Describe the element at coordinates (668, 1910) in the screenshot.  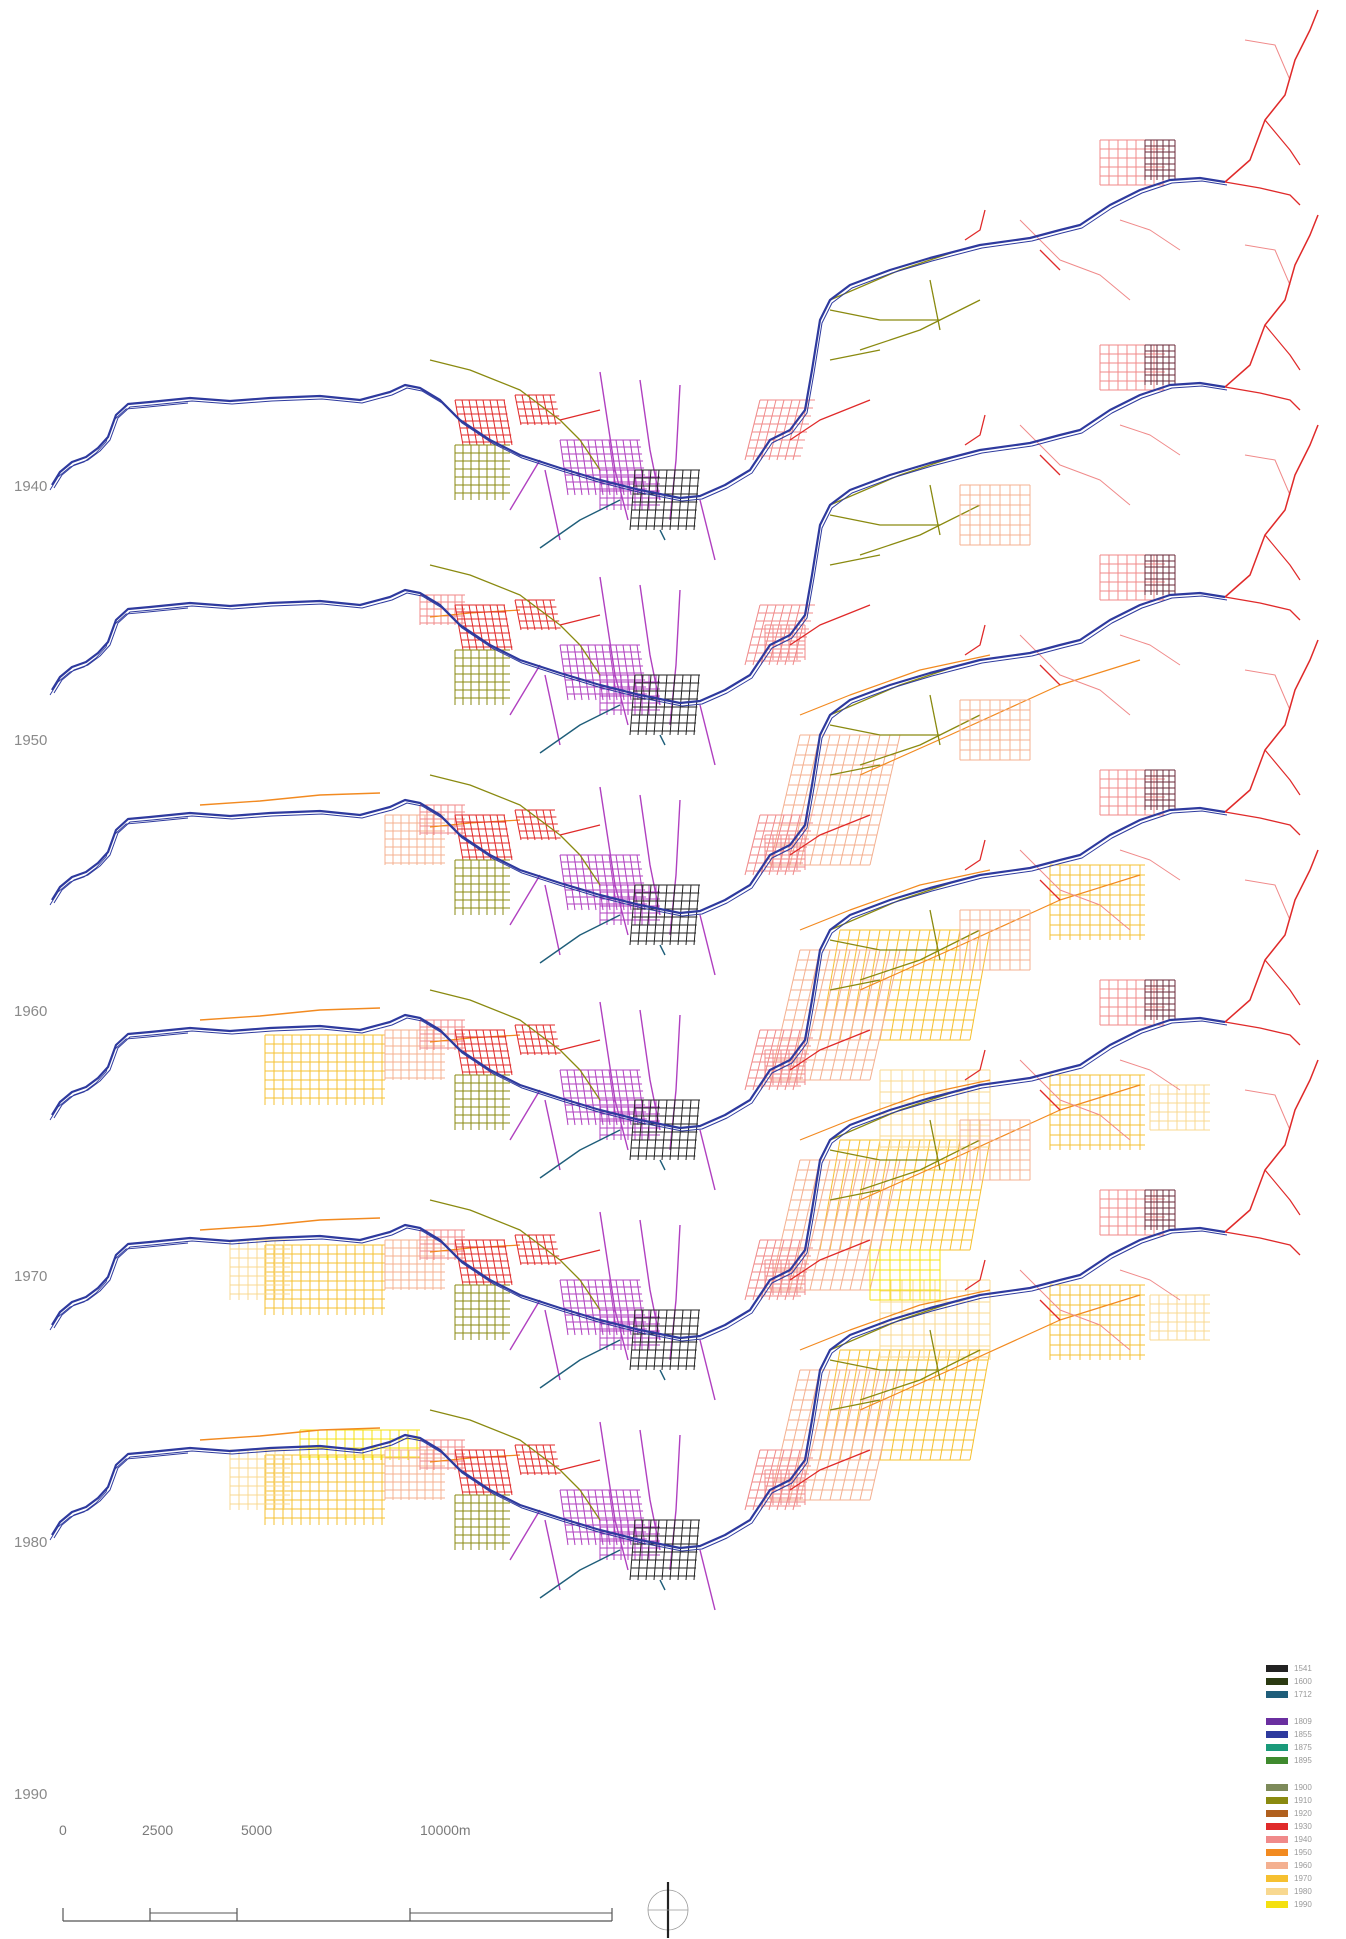
I see `north-arrow-icon` at that location.